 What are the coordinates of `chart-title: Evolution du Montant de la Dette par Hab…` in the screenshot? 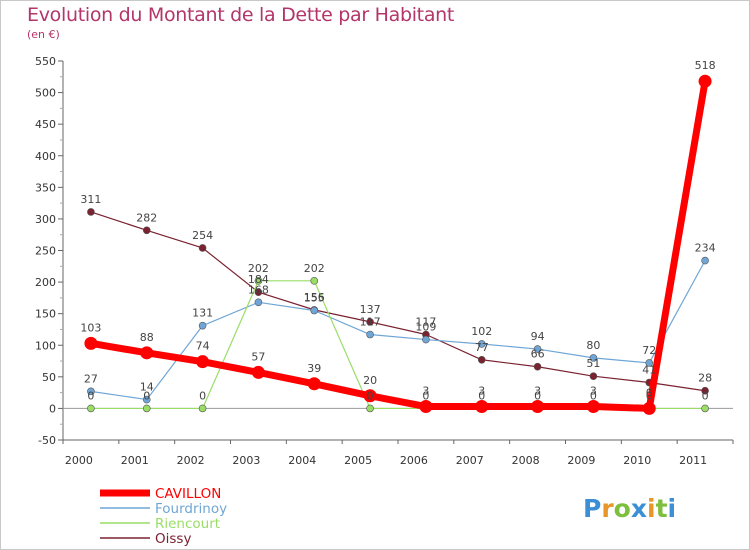 It's located at (241, 15).